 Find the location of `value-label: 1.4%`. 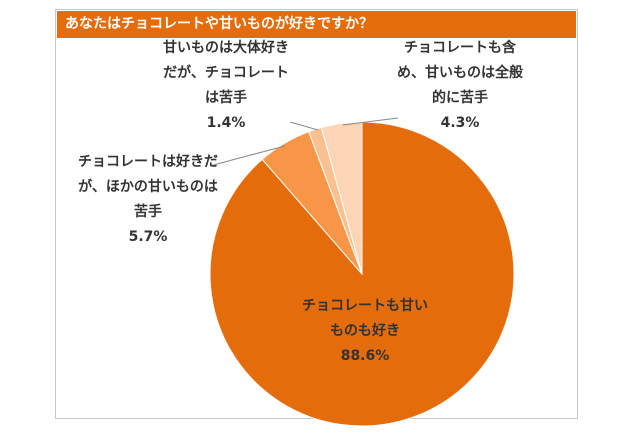

value-label: 1.4% is located at coordinates (226, 123).